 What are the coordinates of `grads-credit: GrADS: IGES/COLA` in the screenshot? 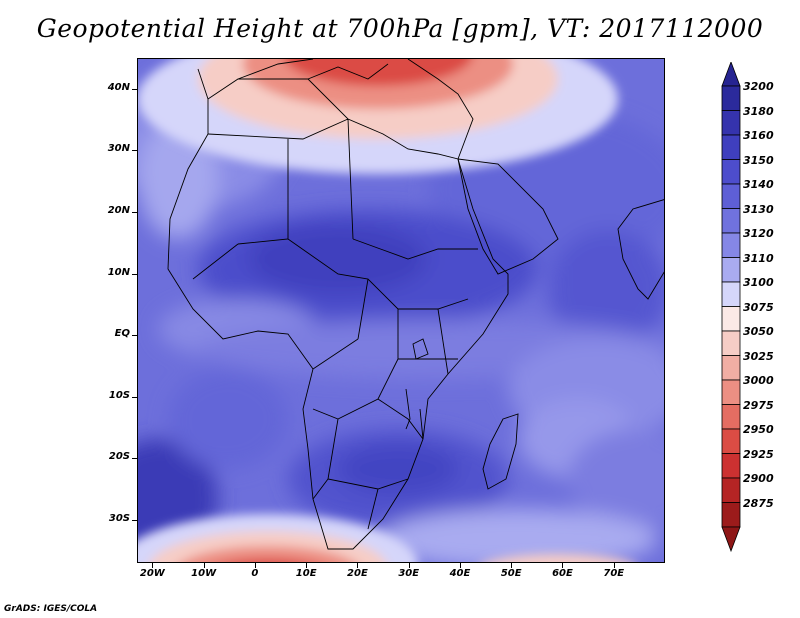 It's located at (51, 609).